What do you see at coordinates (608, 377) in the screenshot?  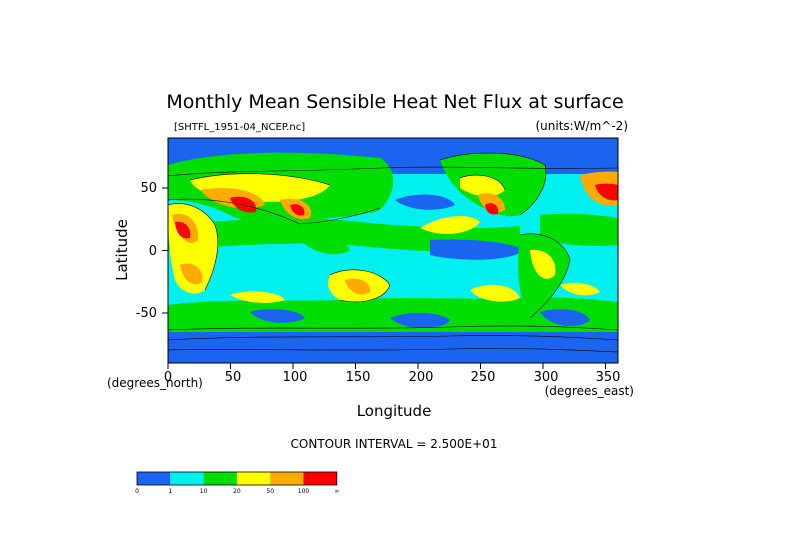 I see `x-tick-label: 350` at bounding box center [608, 377].